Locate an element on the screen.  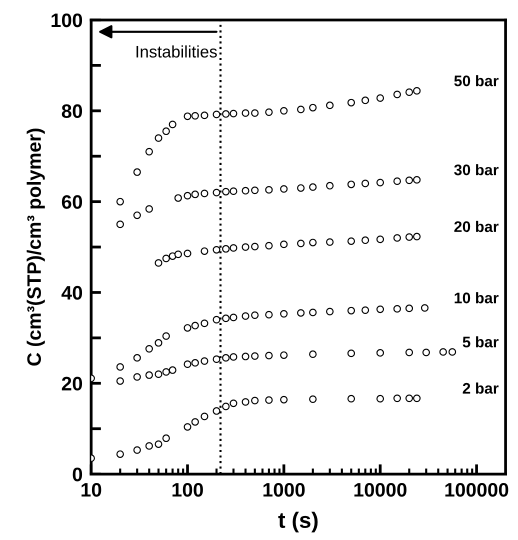
x-tick-label: 100000 is located at coordinates (476, 489).